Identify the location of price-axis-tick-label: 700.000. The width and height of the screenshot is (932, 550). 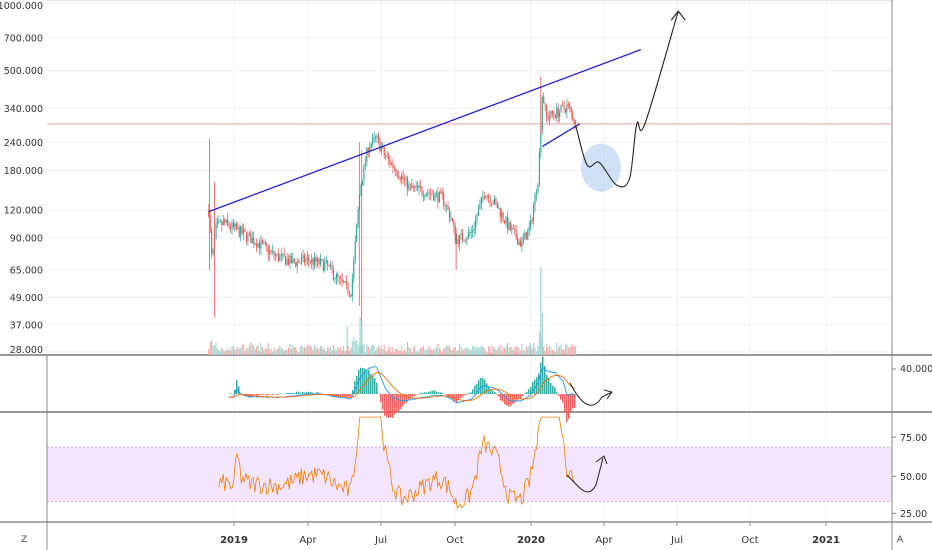
(23, 38).